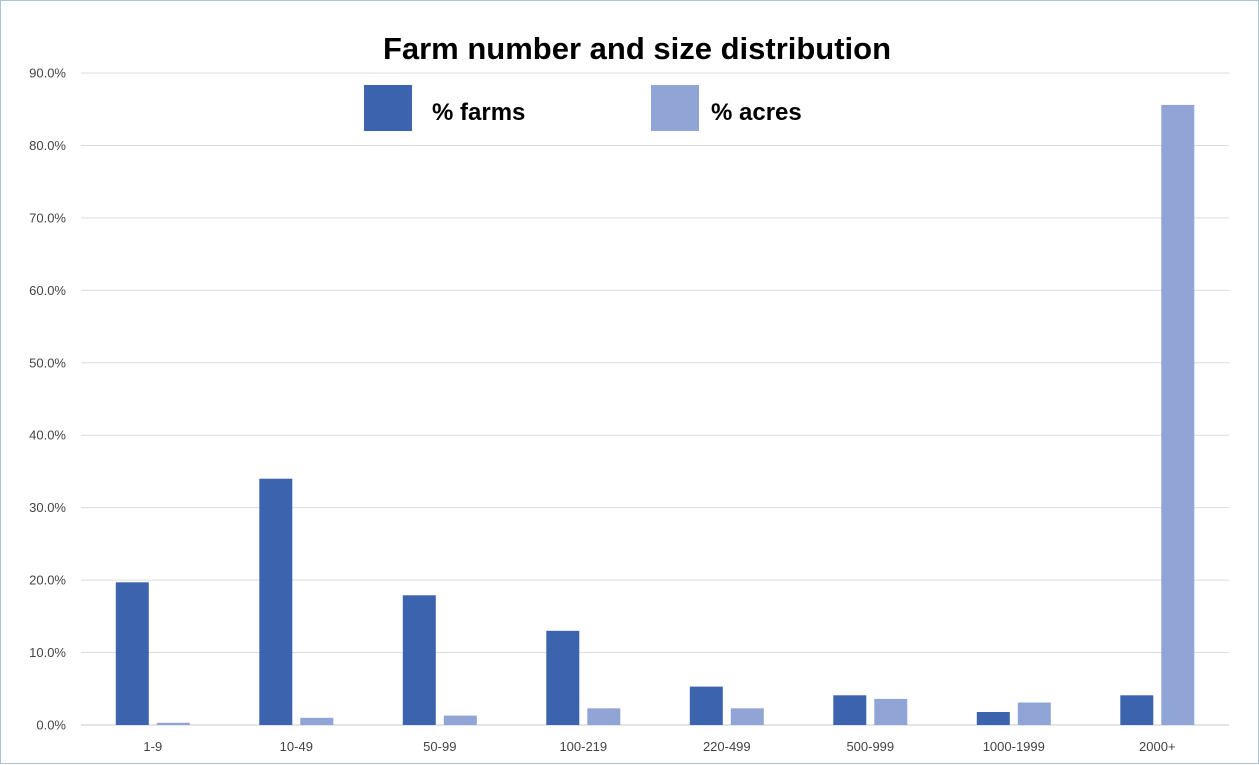 This screenshot has height=765, width=1259. I want to click on x-category-label: 1000-1999, so click(1014, 746).